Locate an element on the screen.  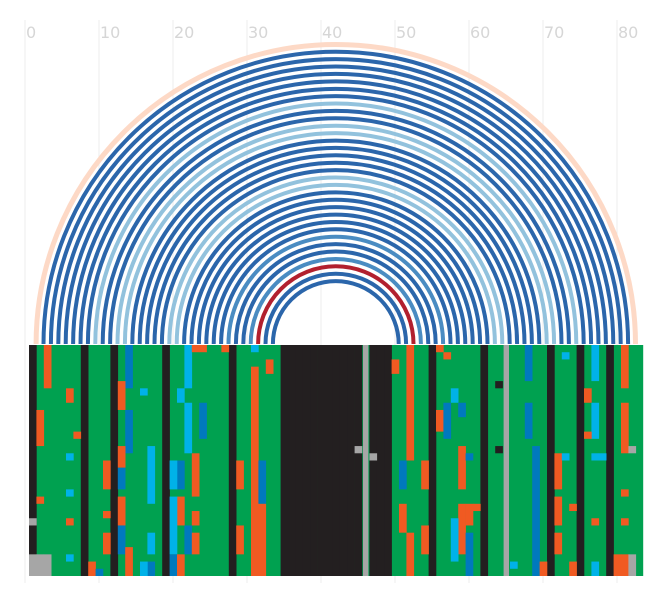
x-tick-label: 20 is located at coordinates (184, 32).